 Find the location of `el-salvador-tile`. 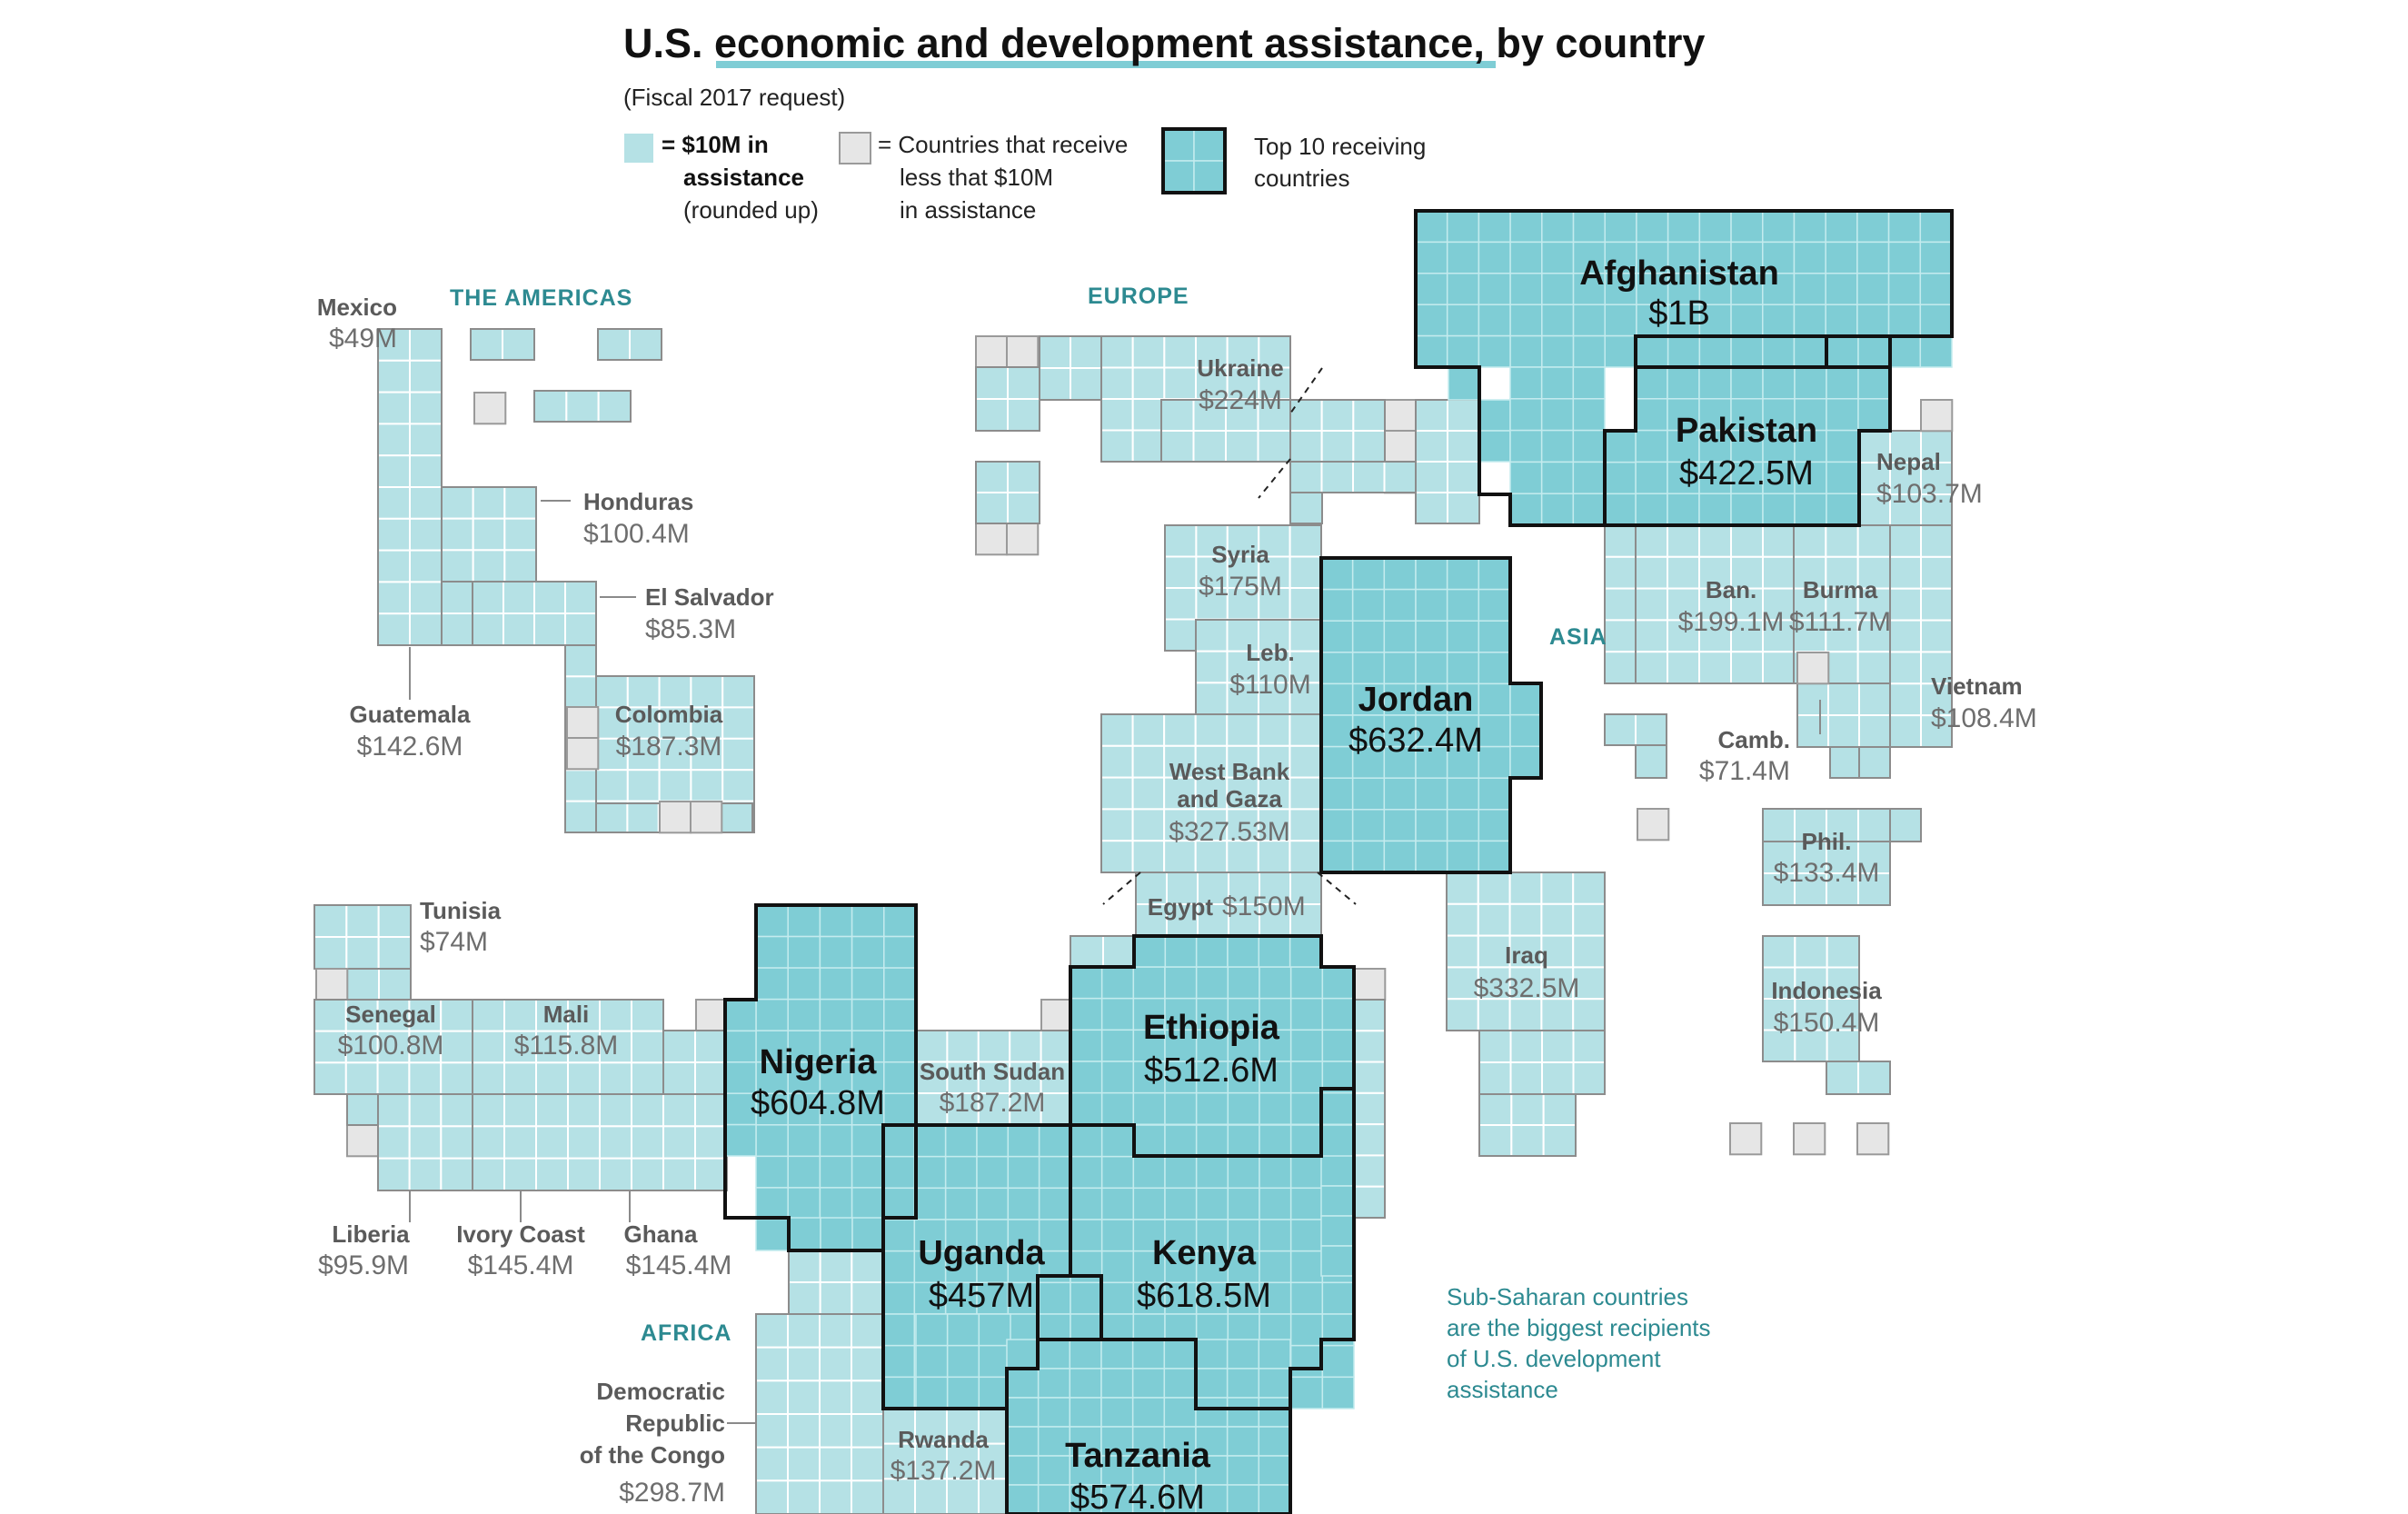

el-salvador-tile is located at coordinates (550, 629).